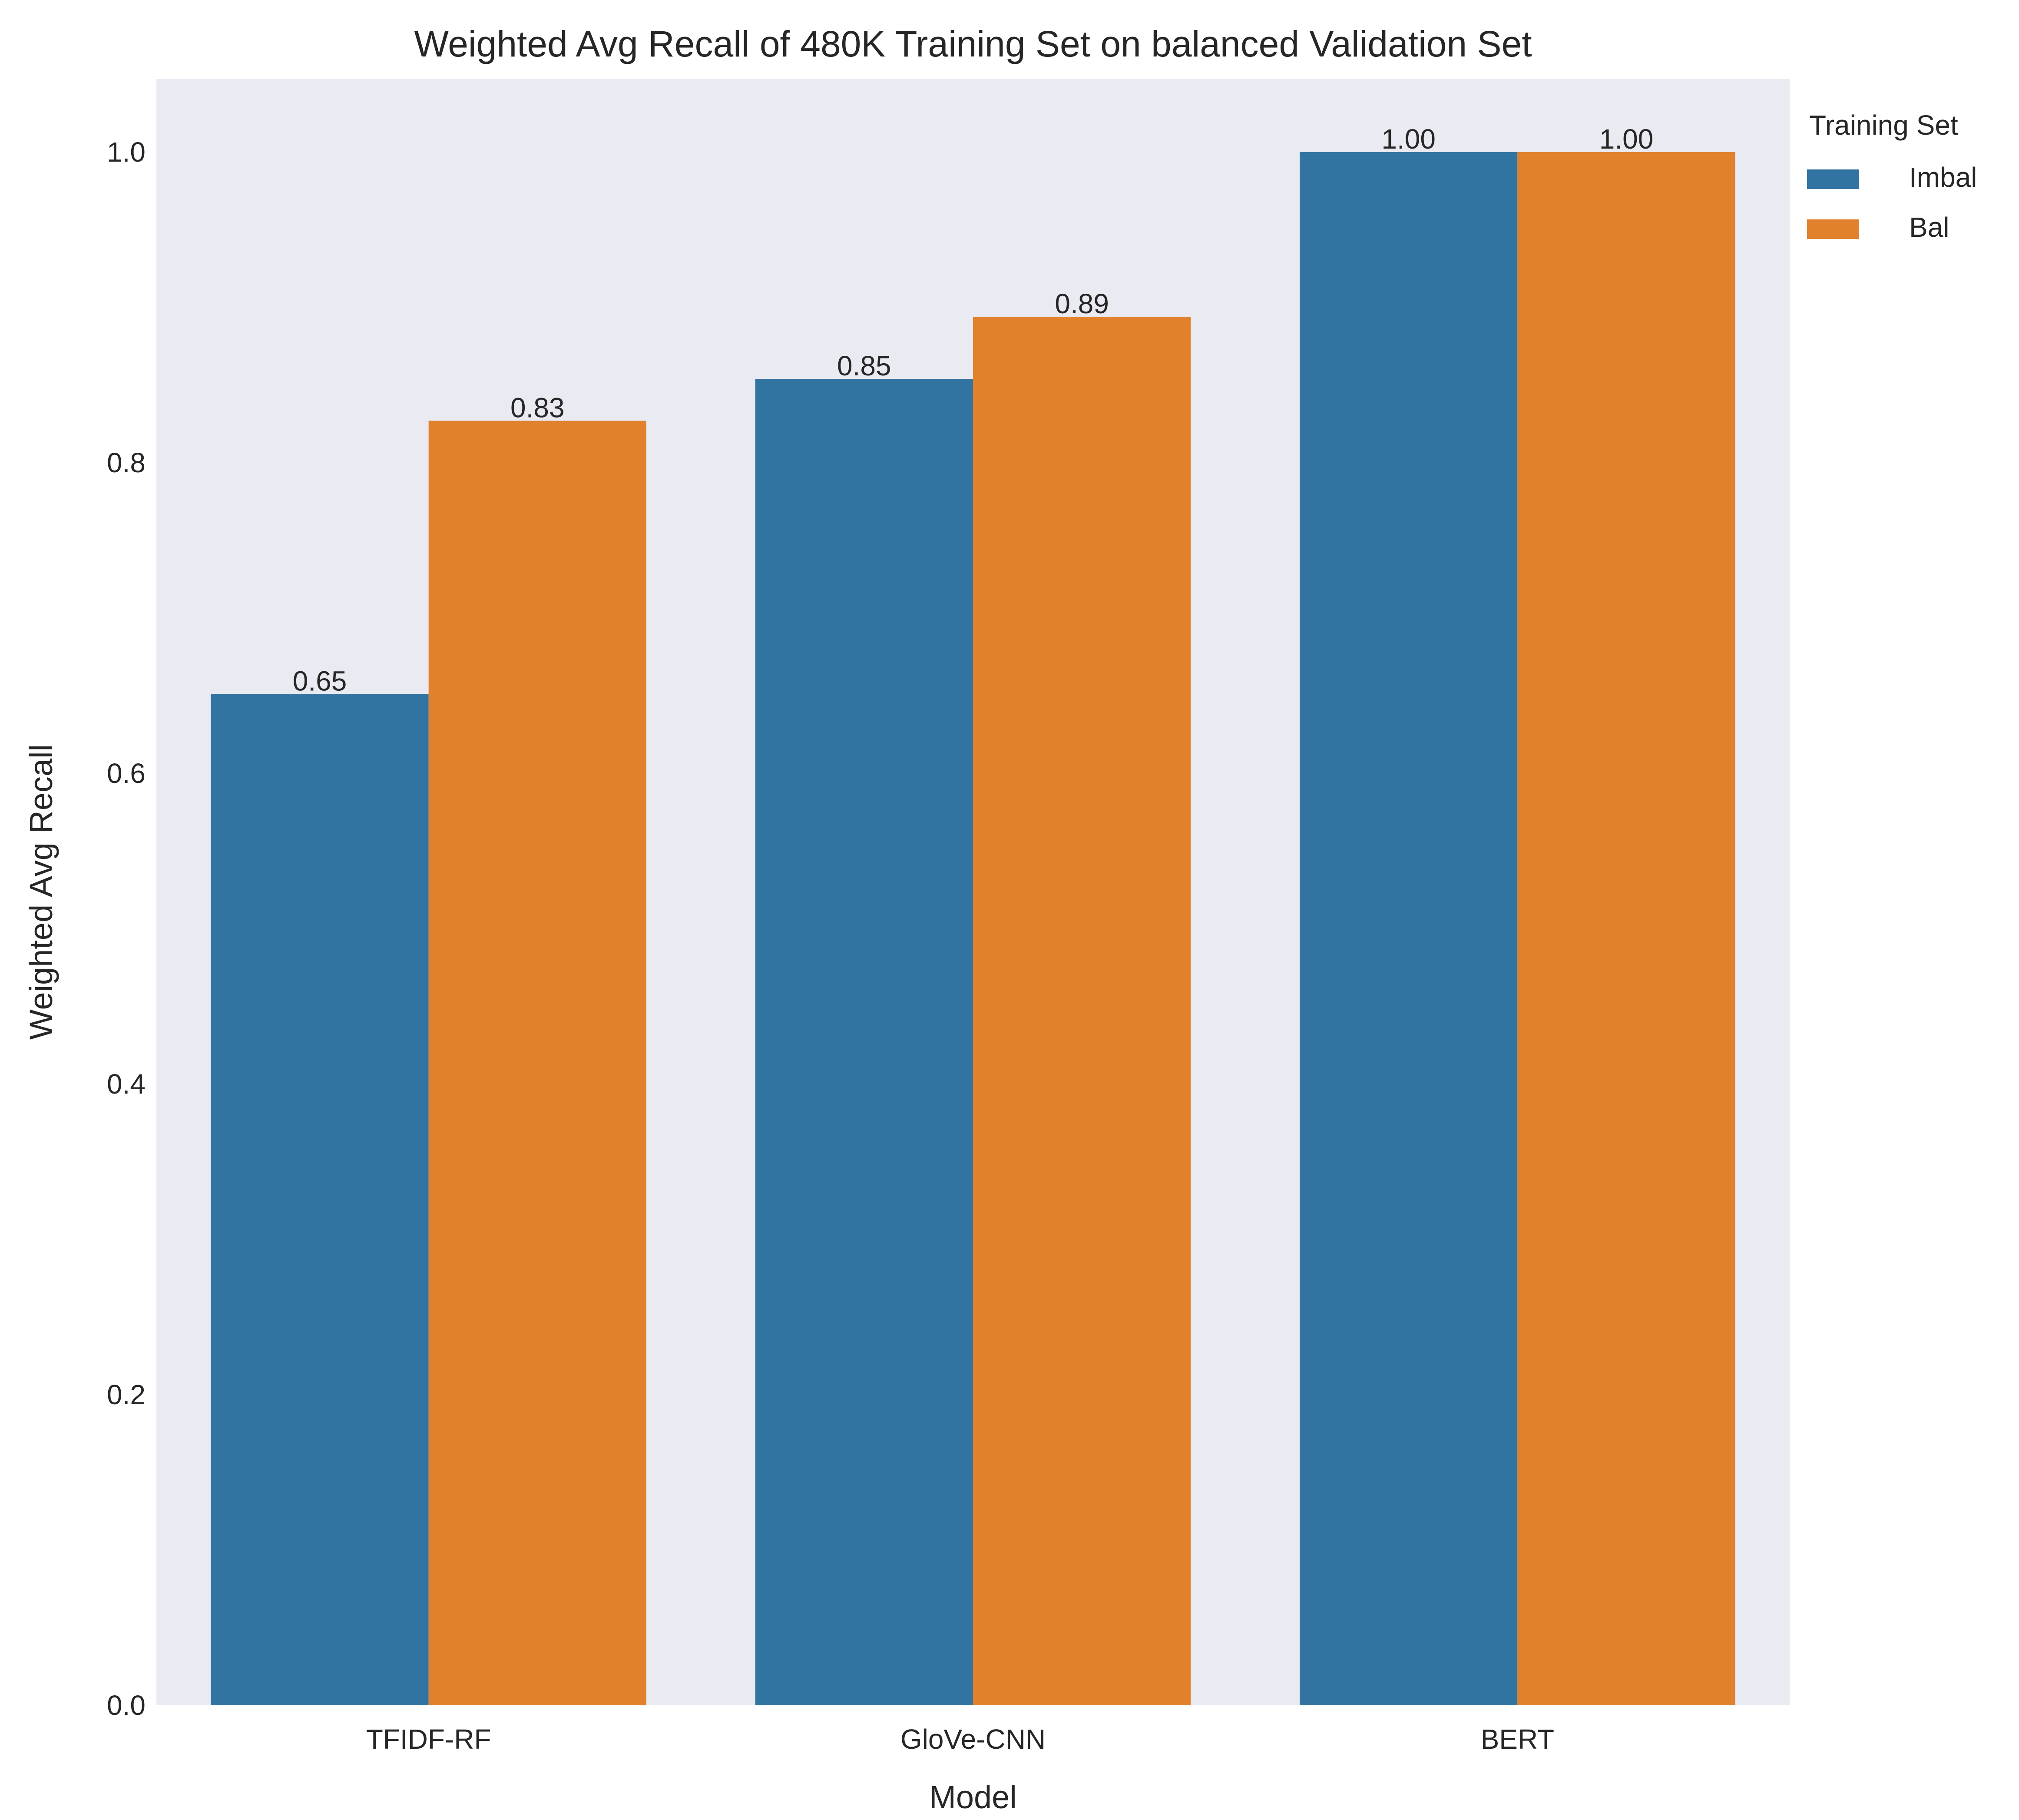 This screenshot has width=2019, height=1820. I want to click on y-tick-label: 0.6, so click(126, 773).